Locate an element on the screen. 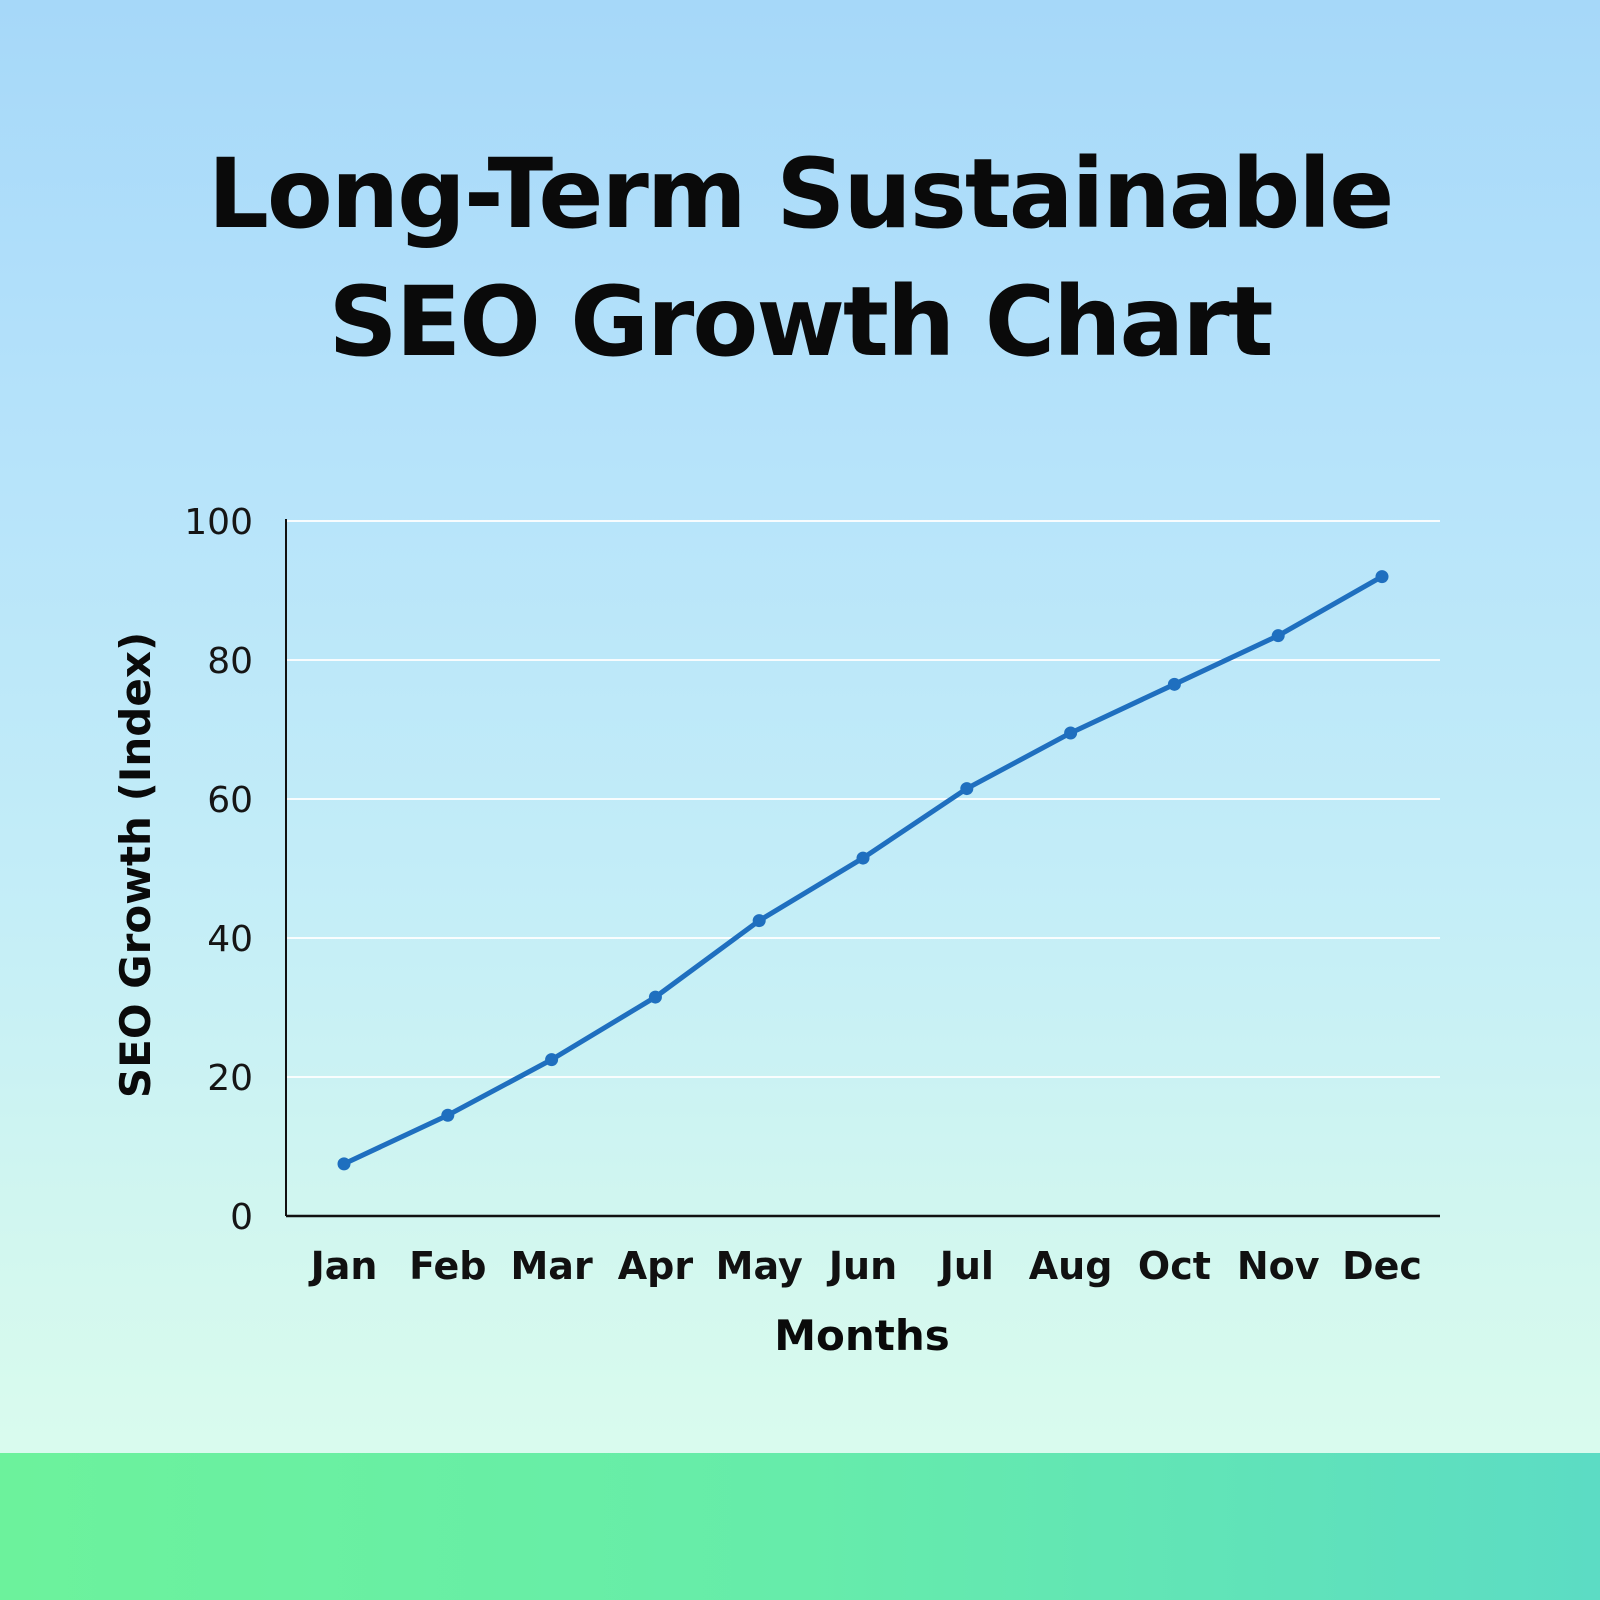  x-tick-label: May is located at coordinates (759, 1266).